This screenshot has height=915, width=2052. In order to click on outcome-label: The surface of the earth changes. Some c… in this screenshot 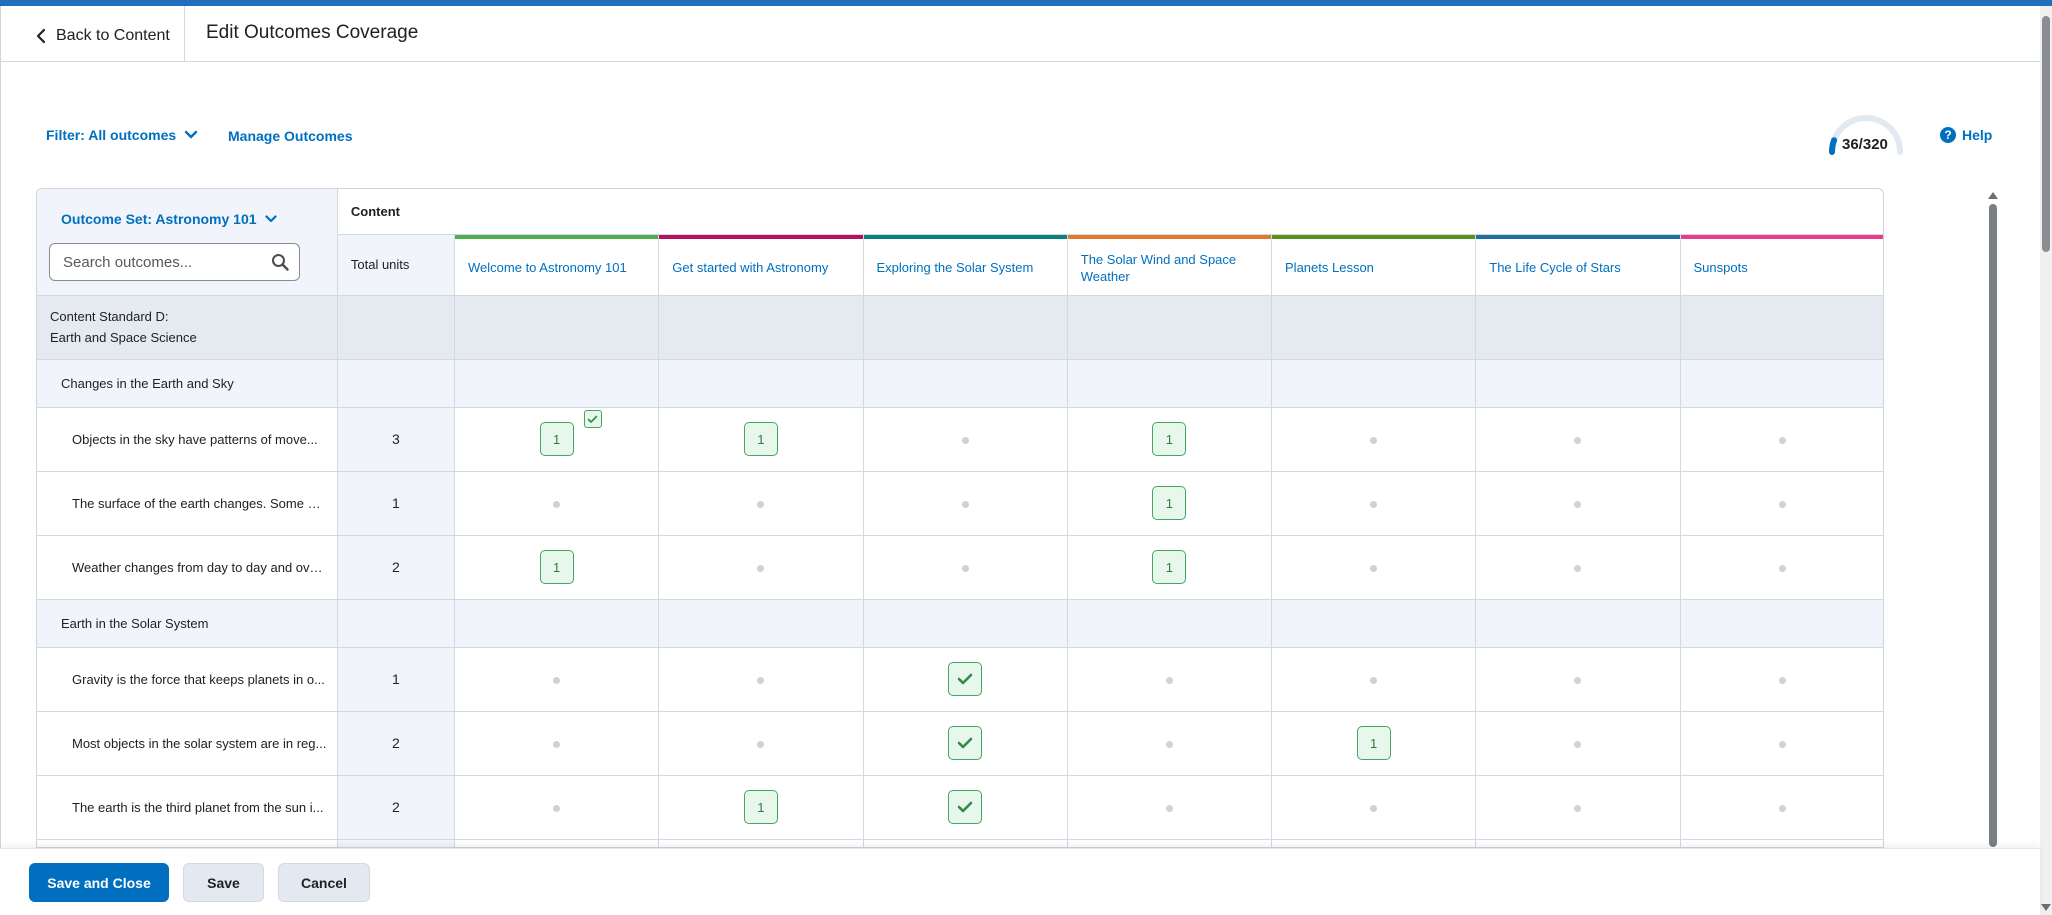, I will do `click(187, 503)`.